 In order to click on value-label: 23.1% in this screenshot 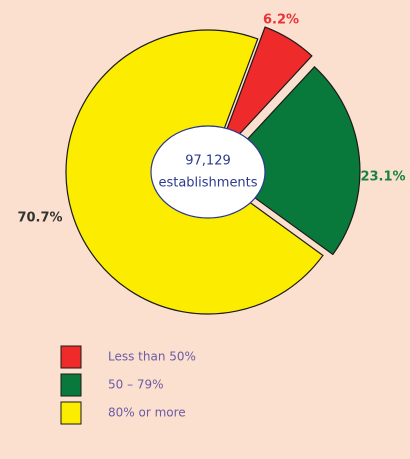, I will do `click(382, 177)`.